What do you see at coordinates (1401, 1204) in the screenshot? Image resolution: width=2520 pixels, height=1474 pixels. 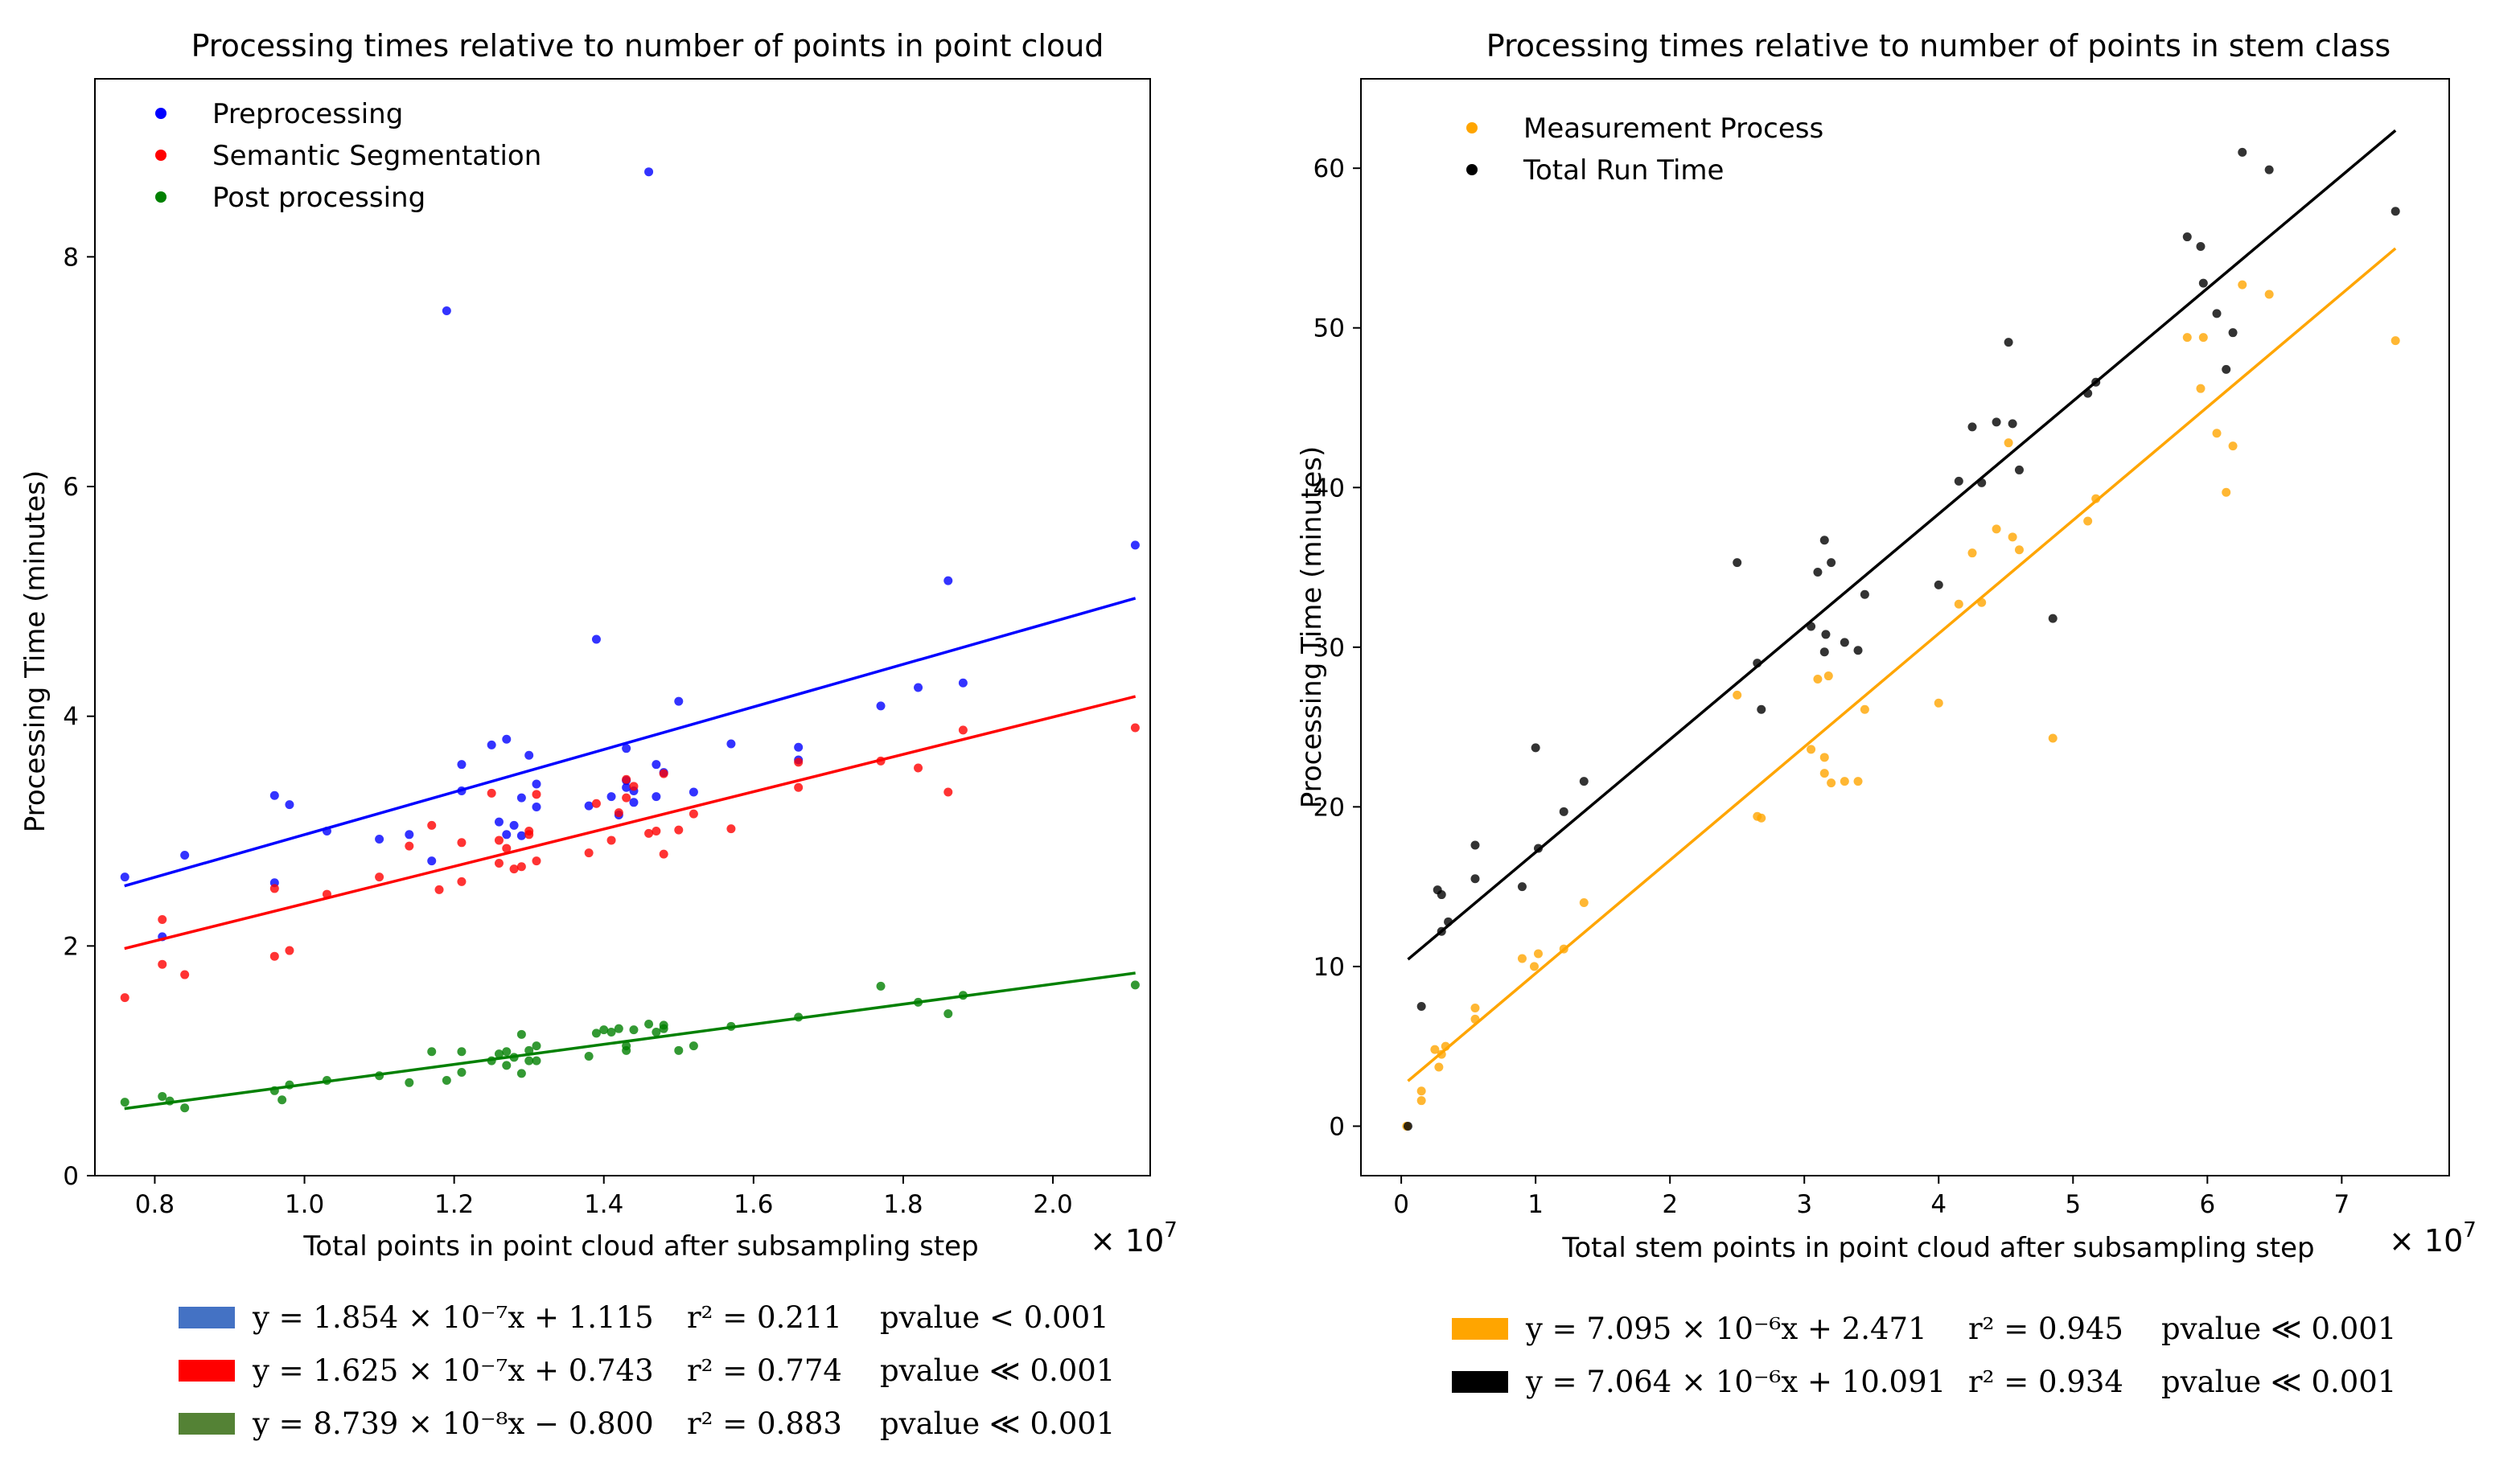 I see `x-tick-label: 0` at bounding box center [1401, 1204].